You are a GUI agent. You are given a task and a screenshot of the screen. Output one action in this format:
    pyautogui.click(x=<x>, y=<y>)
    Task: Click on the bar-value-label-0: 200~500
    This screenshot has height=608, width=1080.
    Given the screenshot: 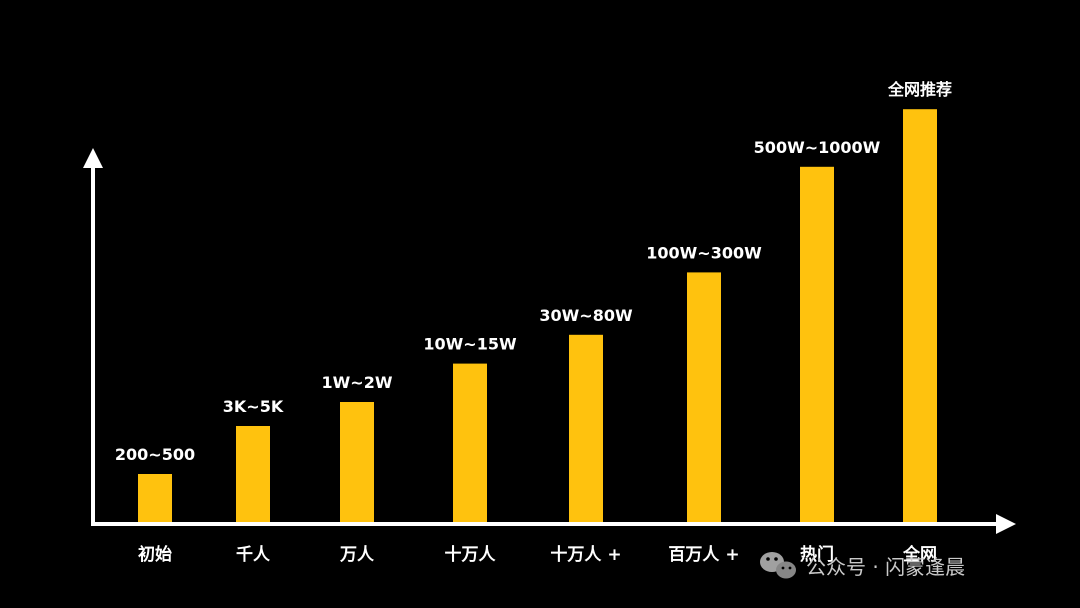 What is the action you would take?
    pyautogui.click(x=155, y=454)
    